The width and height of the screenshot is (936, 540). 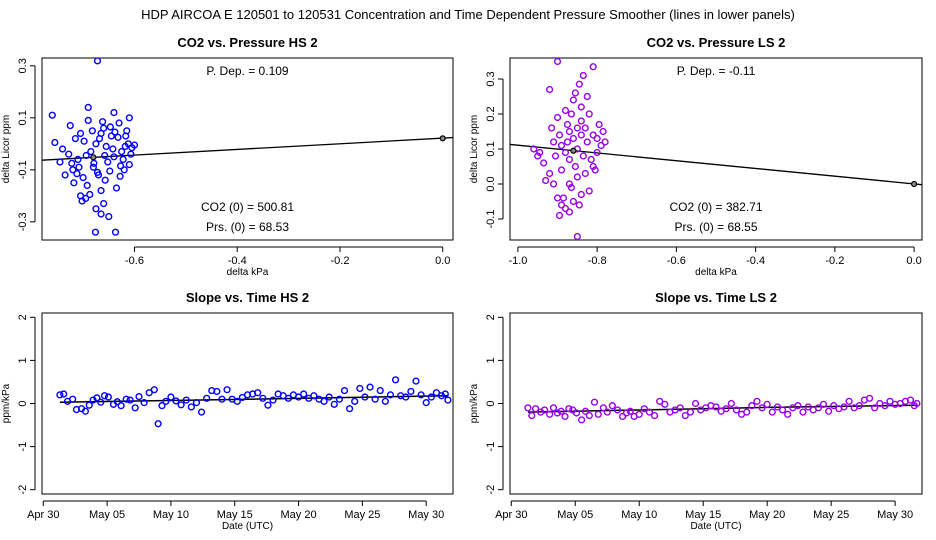 What do you see at coordinates (716, 42) in the screenshot?
I see `chart-title: CO2 vs. Pressure LS 2` at bounding box center [716, 42].